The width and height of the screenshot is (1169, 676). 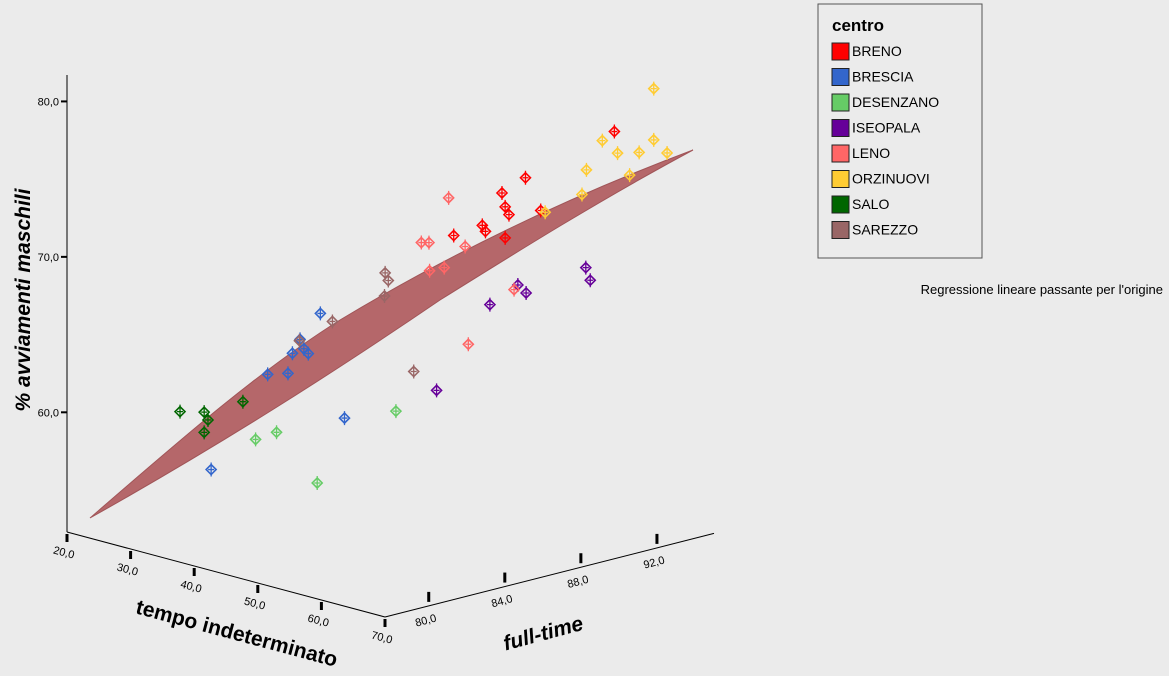 What do you see at coordinates (871, 153) in the screenshot?
I see `legend-label: LENO` at bounding box center [871, 153].